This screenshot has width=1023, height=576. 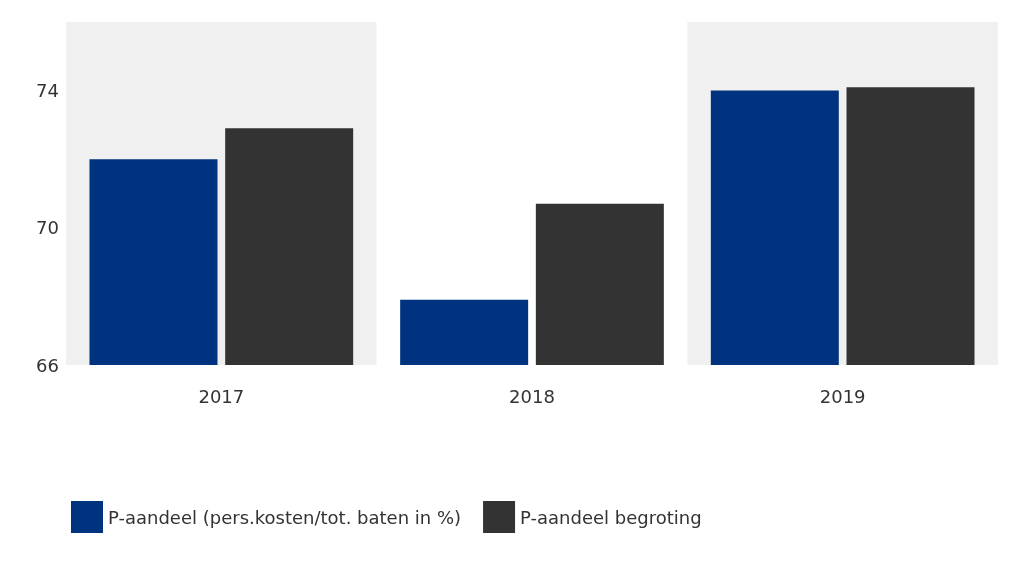 I want to click on x-tick-label: 2017, so click(x=221, y=396).